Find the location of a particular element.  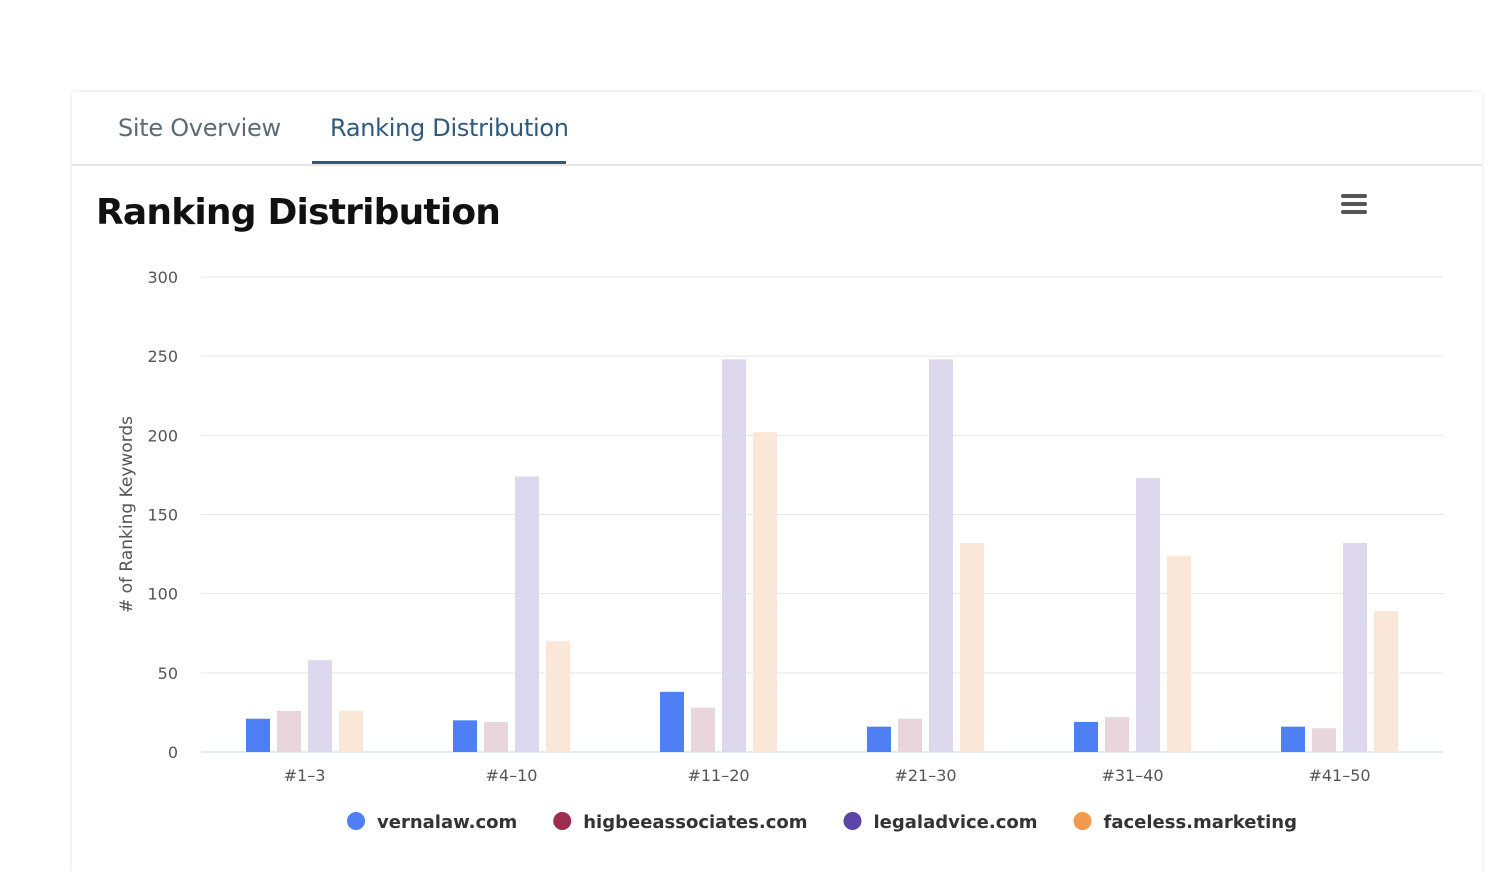

legend-marker-faceless-marketing is located at coordinates (1082, 821).